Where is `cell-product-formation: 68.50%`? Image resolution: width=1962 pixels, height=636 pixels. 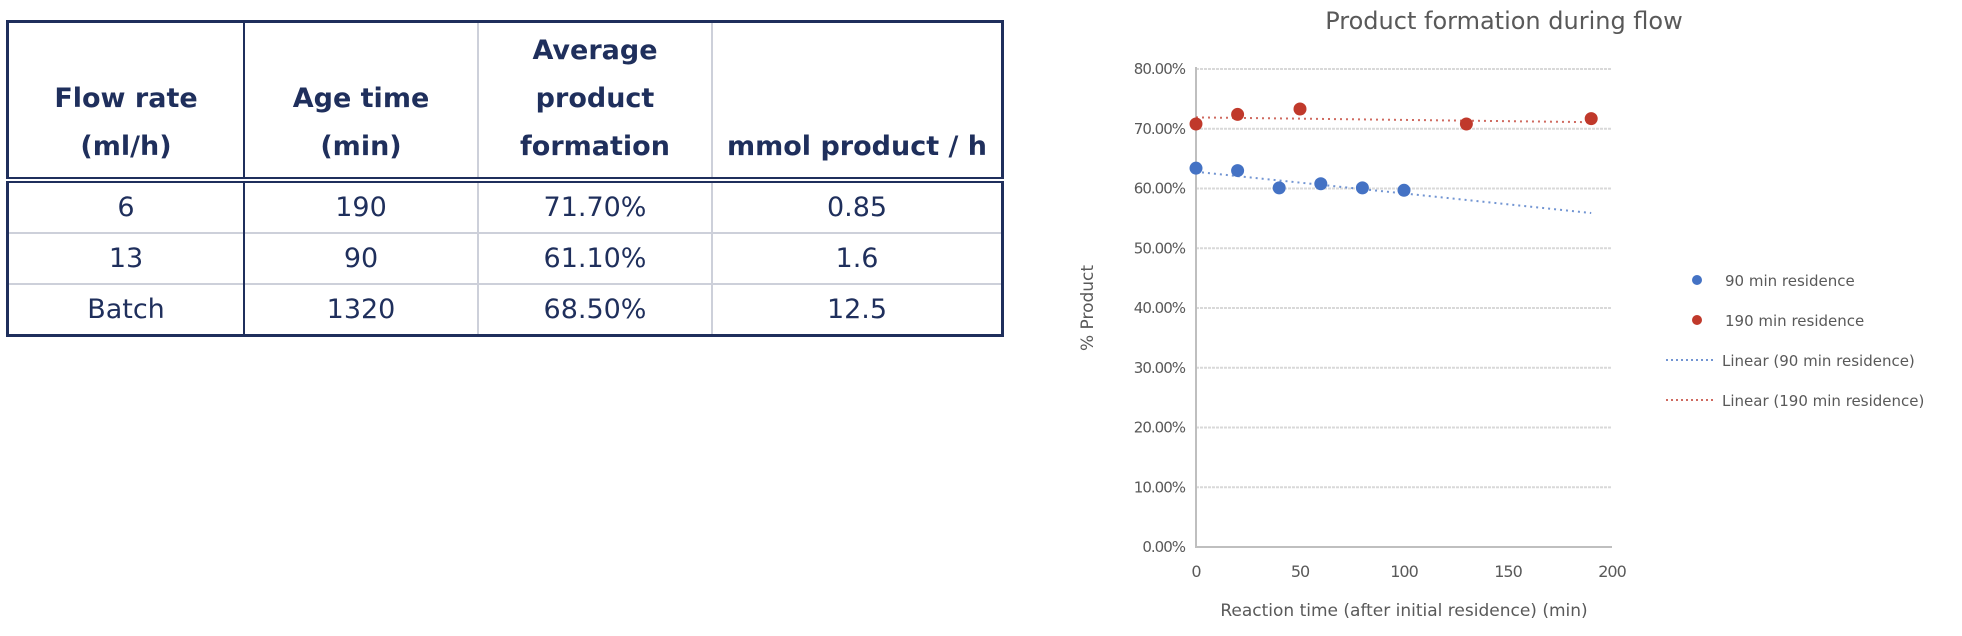 cell-product-formation: 68.50% is located at coordinates (595, 309).